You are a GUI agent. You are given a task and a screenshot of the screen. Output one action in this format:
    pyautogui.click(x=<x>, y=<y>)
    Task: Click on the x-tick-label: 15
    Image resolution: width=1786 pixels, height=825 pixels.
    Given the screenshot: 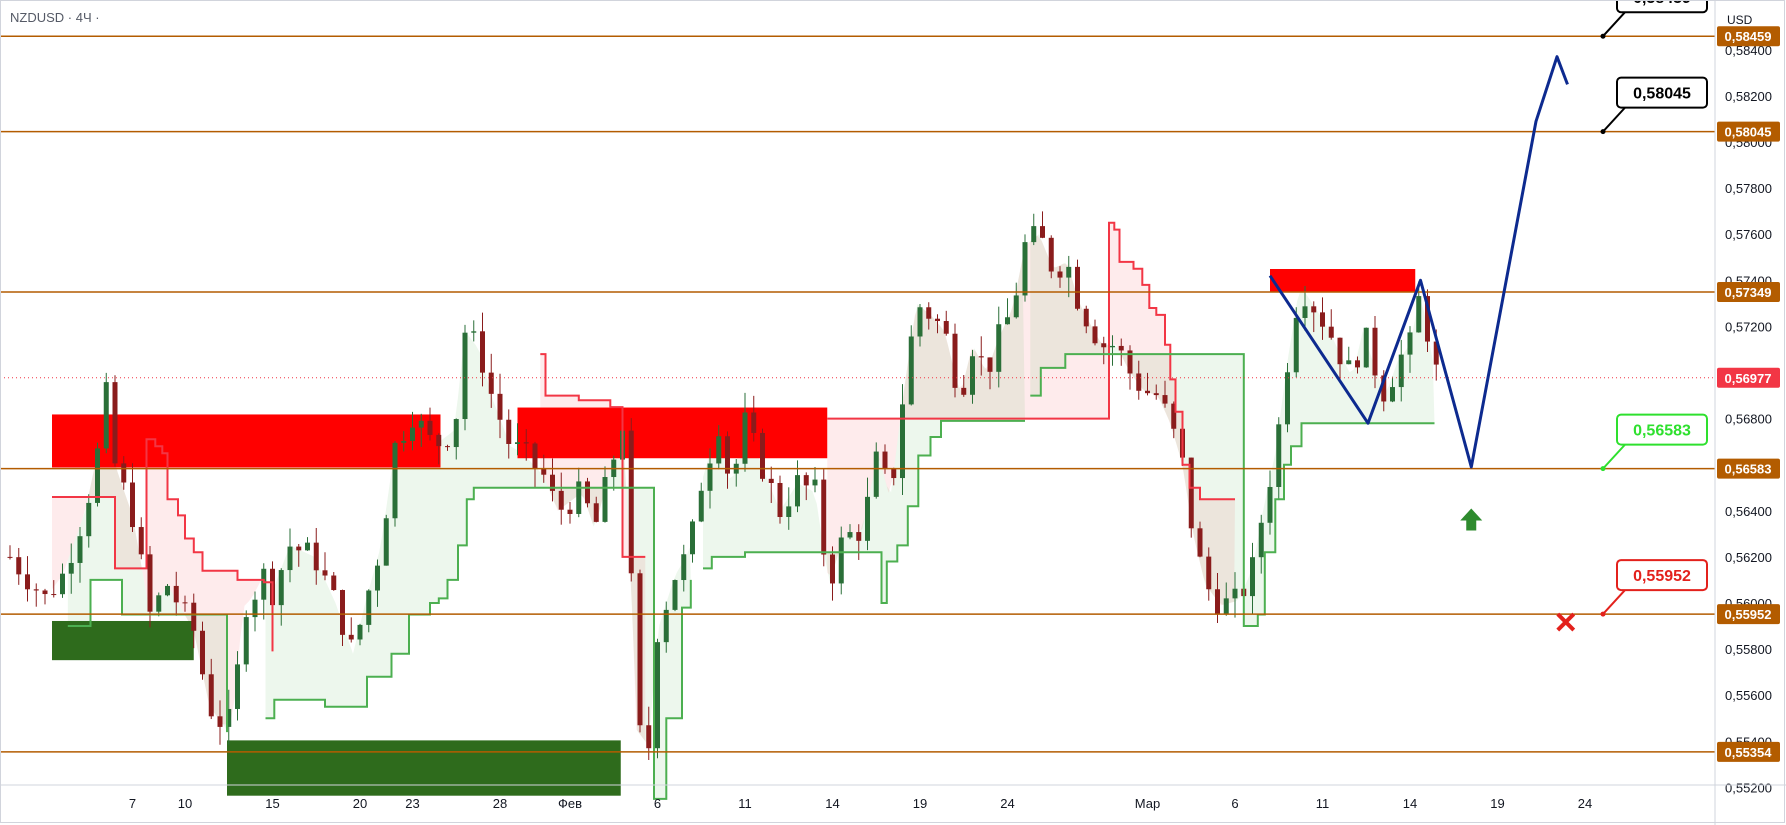 What is the action you would take?
    pyautogui.click(x=272, y=803)
    